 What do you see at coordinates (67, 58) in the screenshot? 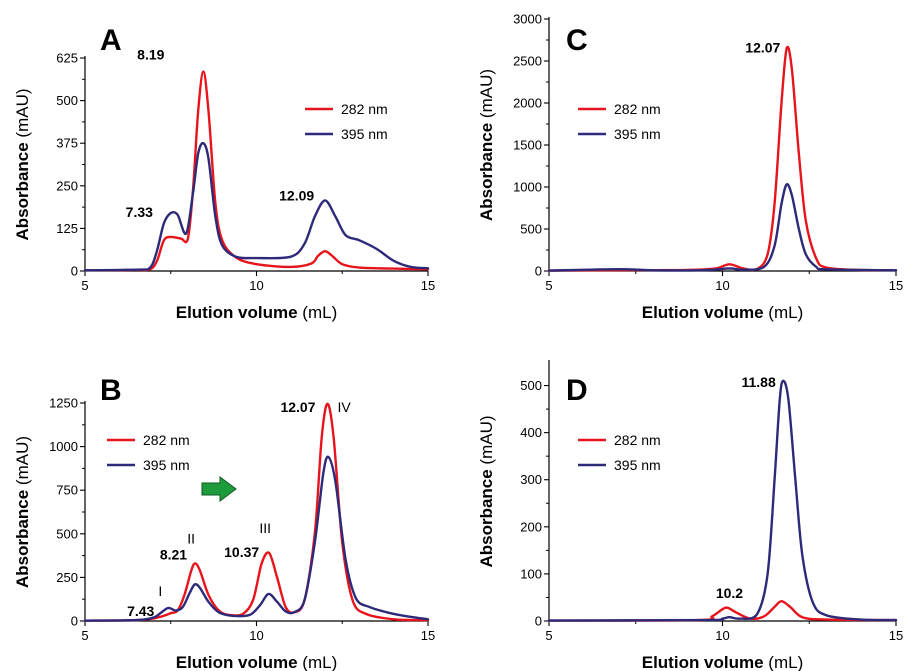
I see `y-tick-label: 625` at bounding box center [67, 58].